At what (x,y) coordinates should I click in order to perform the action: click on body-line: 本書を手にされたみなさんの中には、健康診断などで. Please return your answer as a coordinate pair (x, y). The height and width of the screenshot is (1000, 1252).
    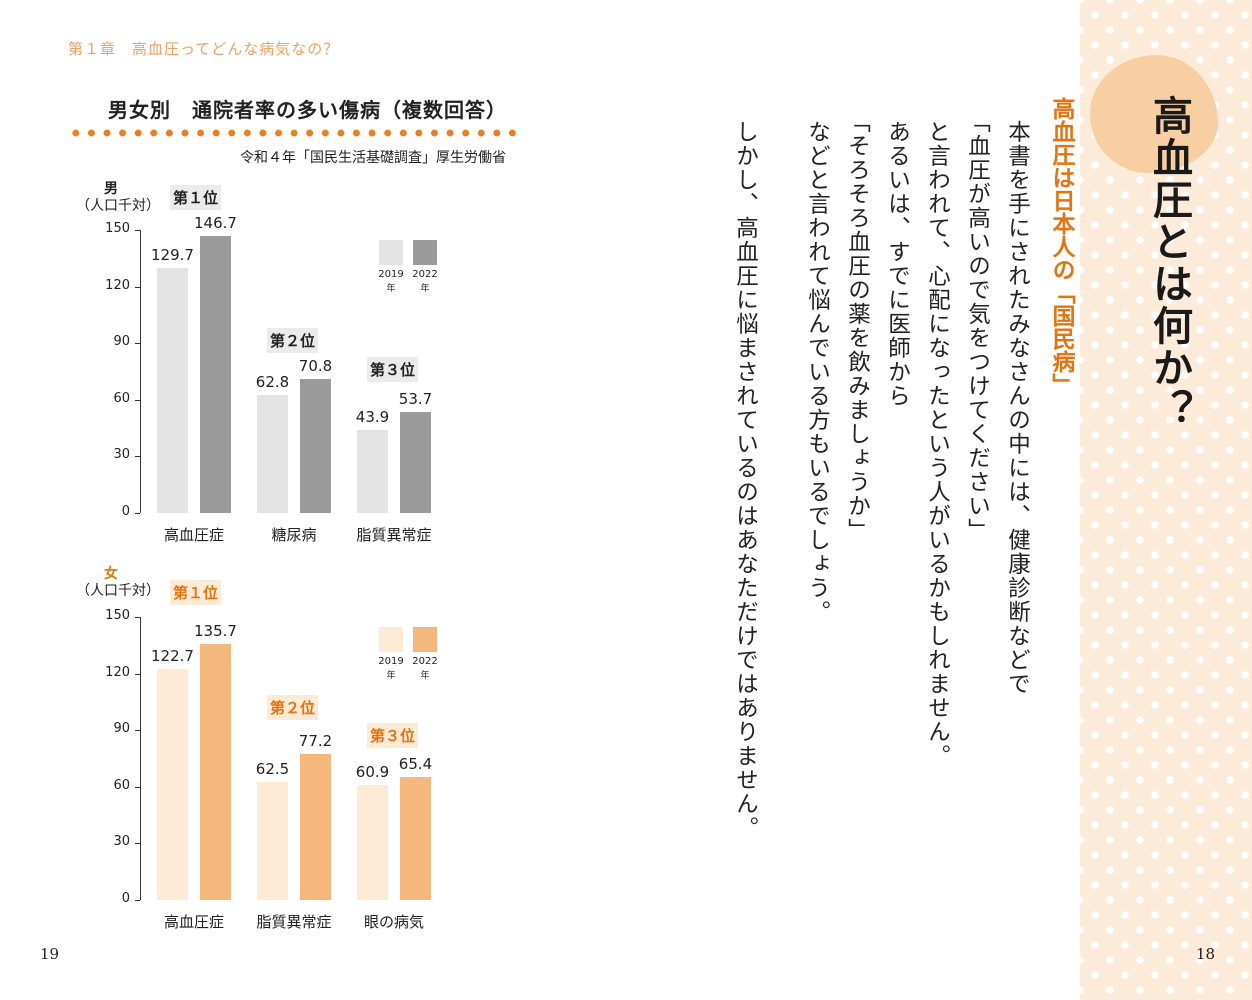
    Looking at the image, I should click on (1017, 408).